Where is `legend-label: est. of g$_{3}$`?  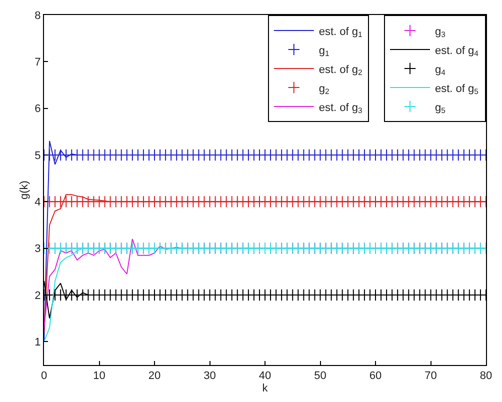
legend-label: est. of g$_{3}$ is located at coordinates (340, 109).